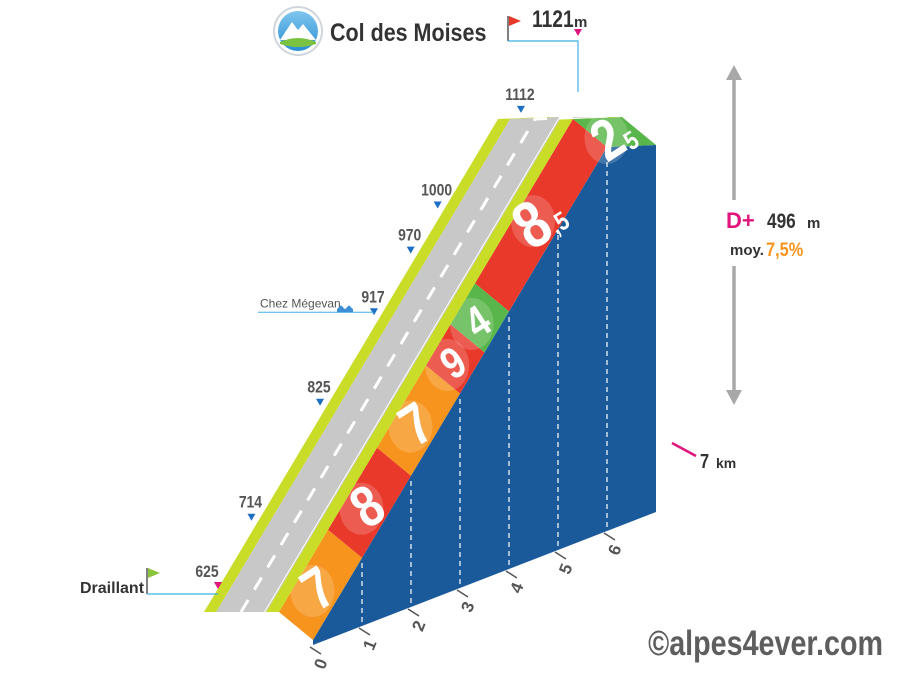 The width and height of the screenshot is (900, 675). I want to click on km-tick-label: 0, so click(320, 664).